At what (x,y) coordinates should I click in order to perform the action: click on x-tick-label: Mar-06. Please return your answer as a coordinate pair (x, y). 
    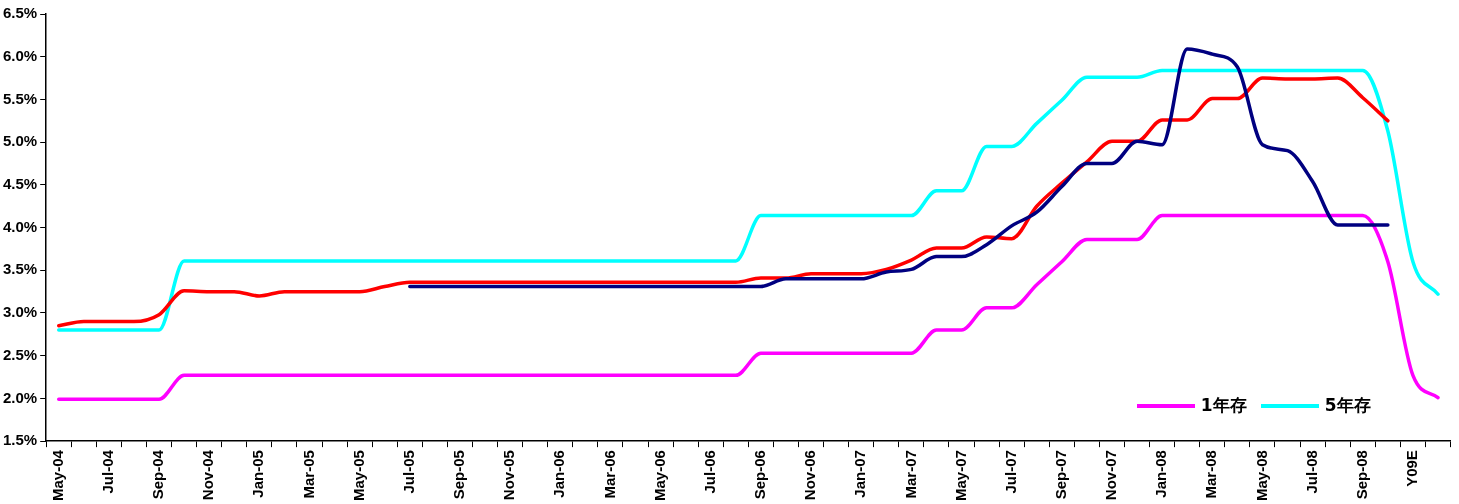
    Looking at the image, I should click on (609, 474).